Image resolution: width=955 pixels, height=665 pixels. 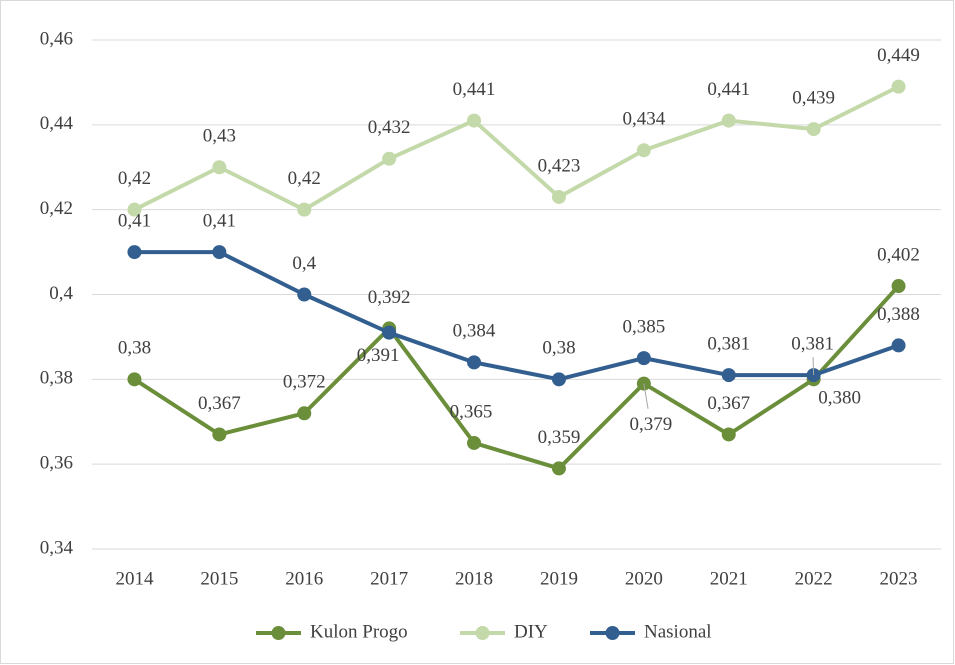 I want to click on y-tick-label: 0,44, so click(x=57, y=123).